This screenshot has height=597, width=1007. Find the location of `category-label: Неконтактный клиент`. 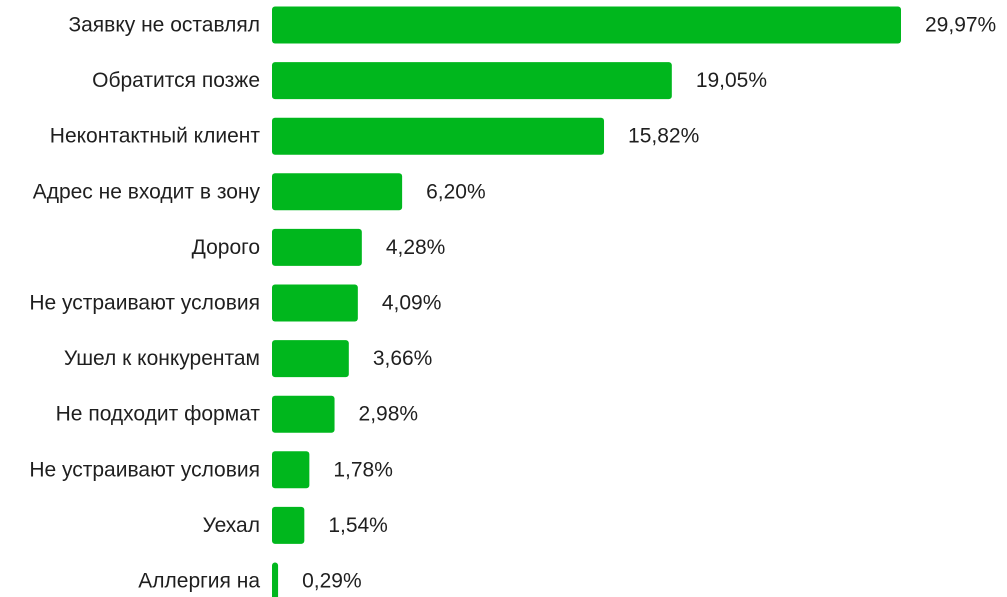

category-label: Неконтактный клиент is located at coordinates (155, 136).